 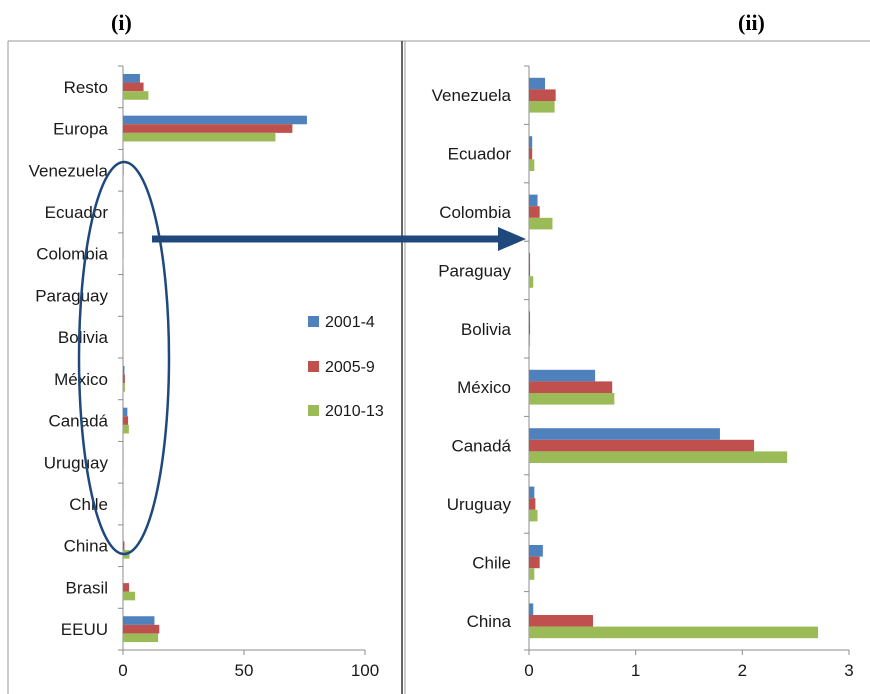 What do you see at coordinates (80, 129) in the screenshot?
I see `category-label-europa: Europa` at bounding box center [80, 129].